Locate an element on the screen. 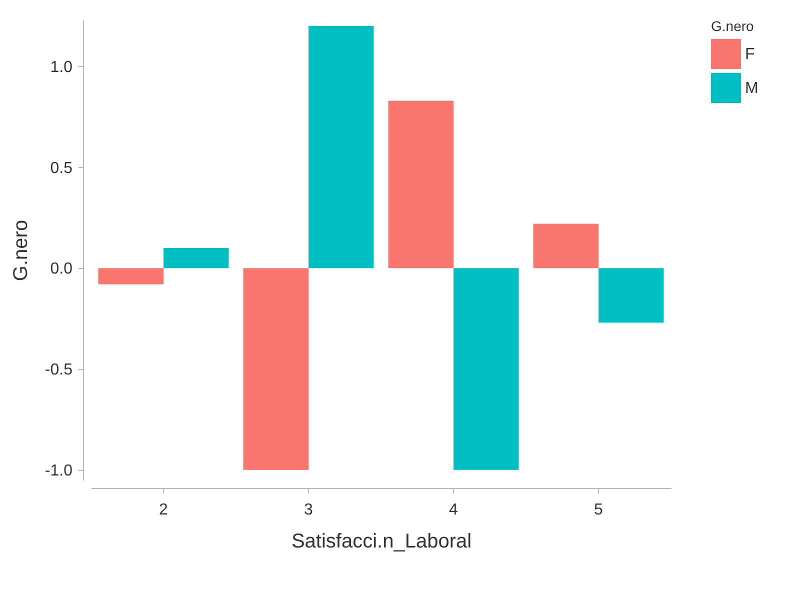  y-tick-label: -1.0 is located at coordinates (58, 471).